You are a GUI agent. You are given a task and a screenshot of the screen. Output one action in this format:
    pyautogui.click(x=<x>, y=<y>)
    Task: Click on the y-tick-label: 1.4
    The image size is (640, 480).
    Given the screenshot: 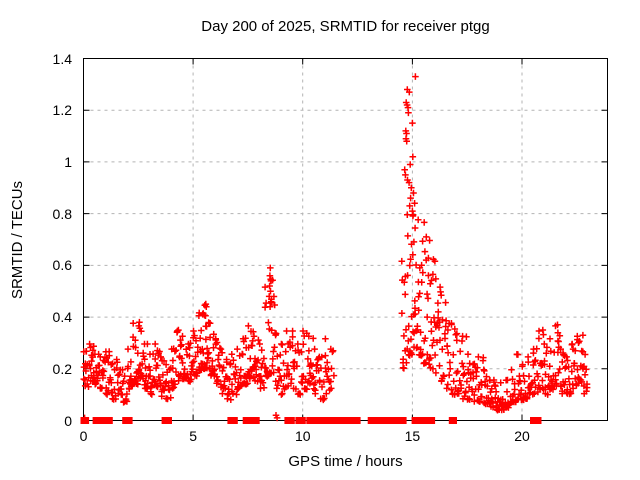 What is the action you would take?
    pyautogui.click(x=62, y=58)
    